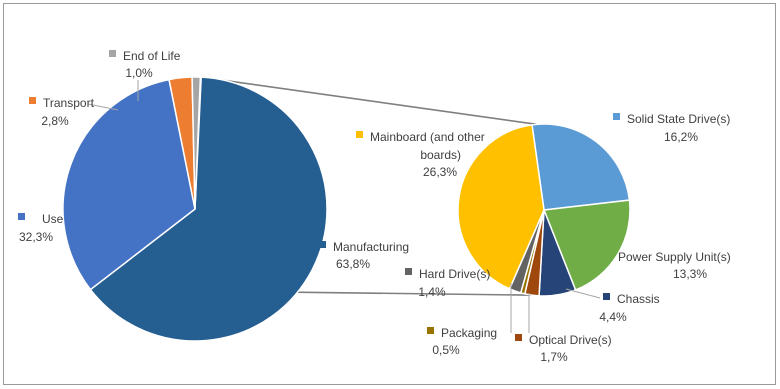  Describe the element at coordinates (581, 167) in the screenshot. I see `secondary-slice-solid-state-drive-s` at that location.